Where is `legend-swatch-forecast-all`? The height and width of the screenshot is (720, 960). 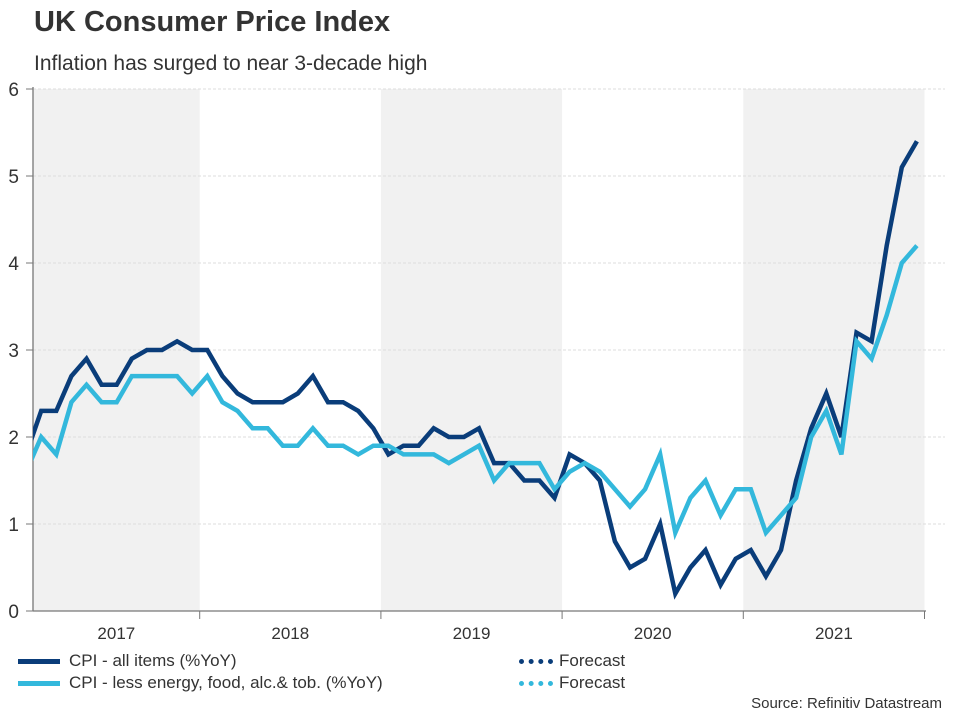
legend-swatch-forecast-all is located at coordinates (536, 661).